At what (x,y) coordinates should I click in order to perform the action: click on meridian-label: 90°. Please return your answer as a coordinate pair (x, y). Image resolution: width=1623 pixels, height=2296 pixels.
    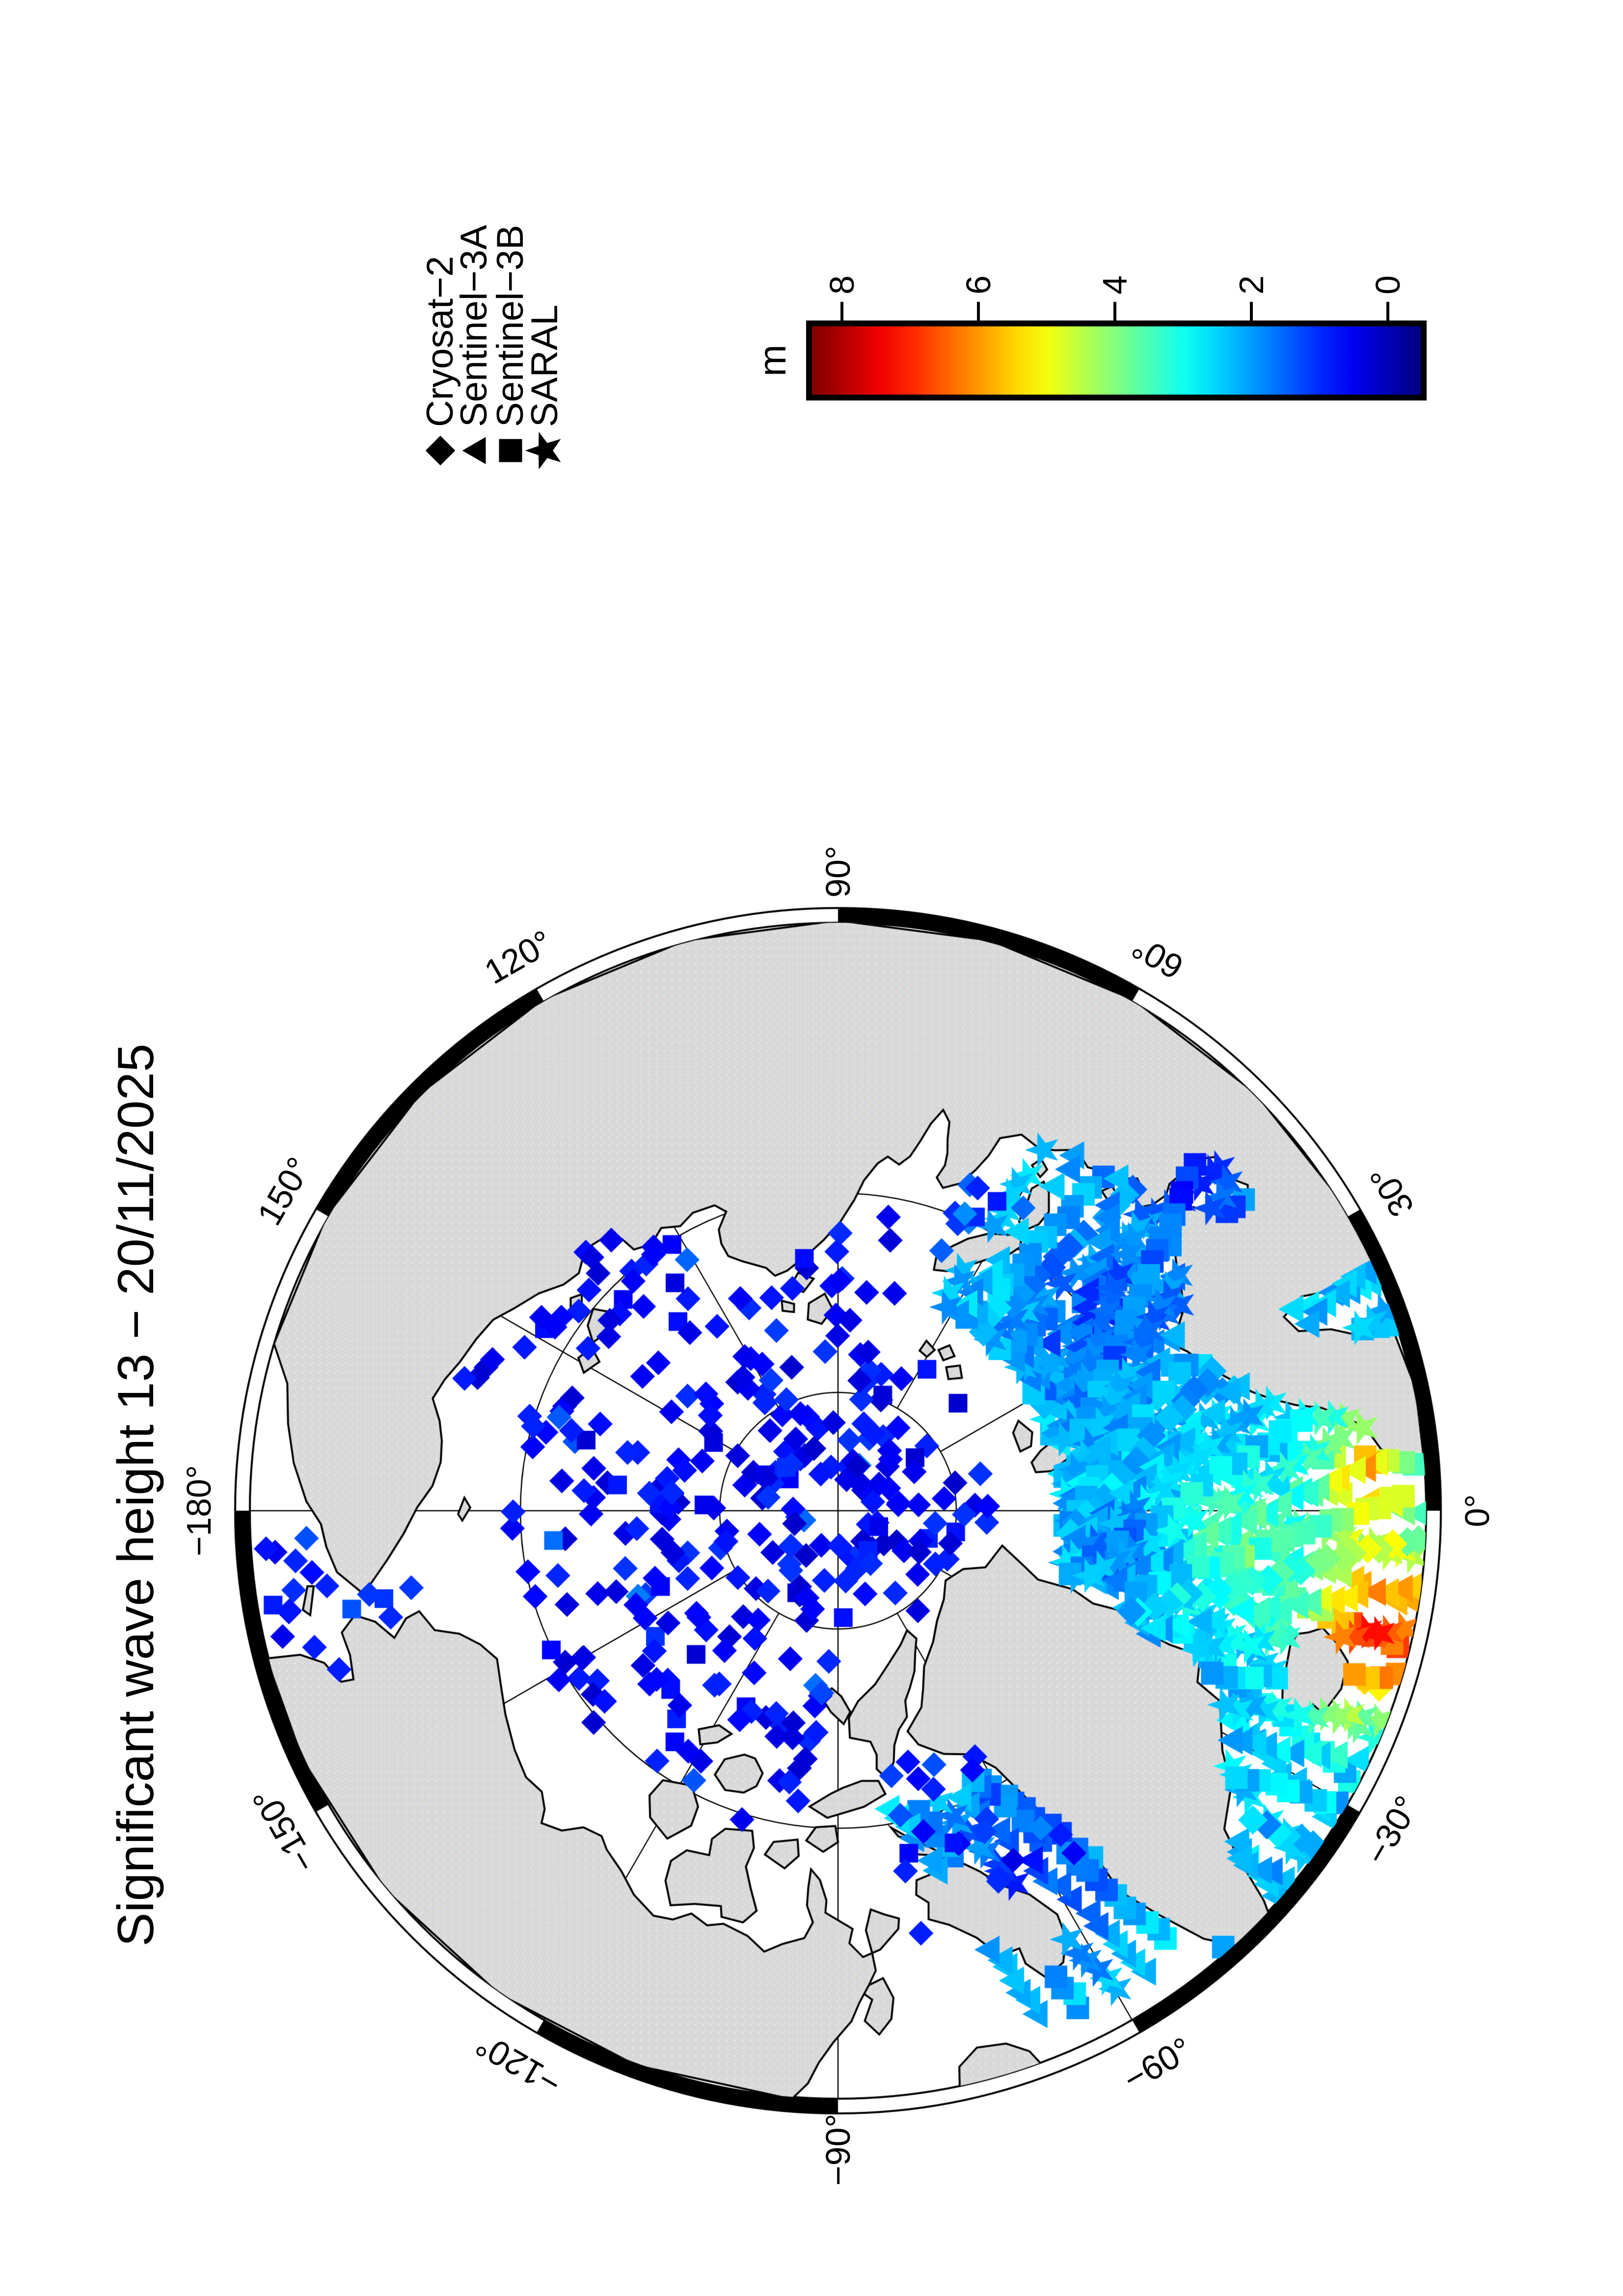
    Looking at the image, I should click on (838, 872).